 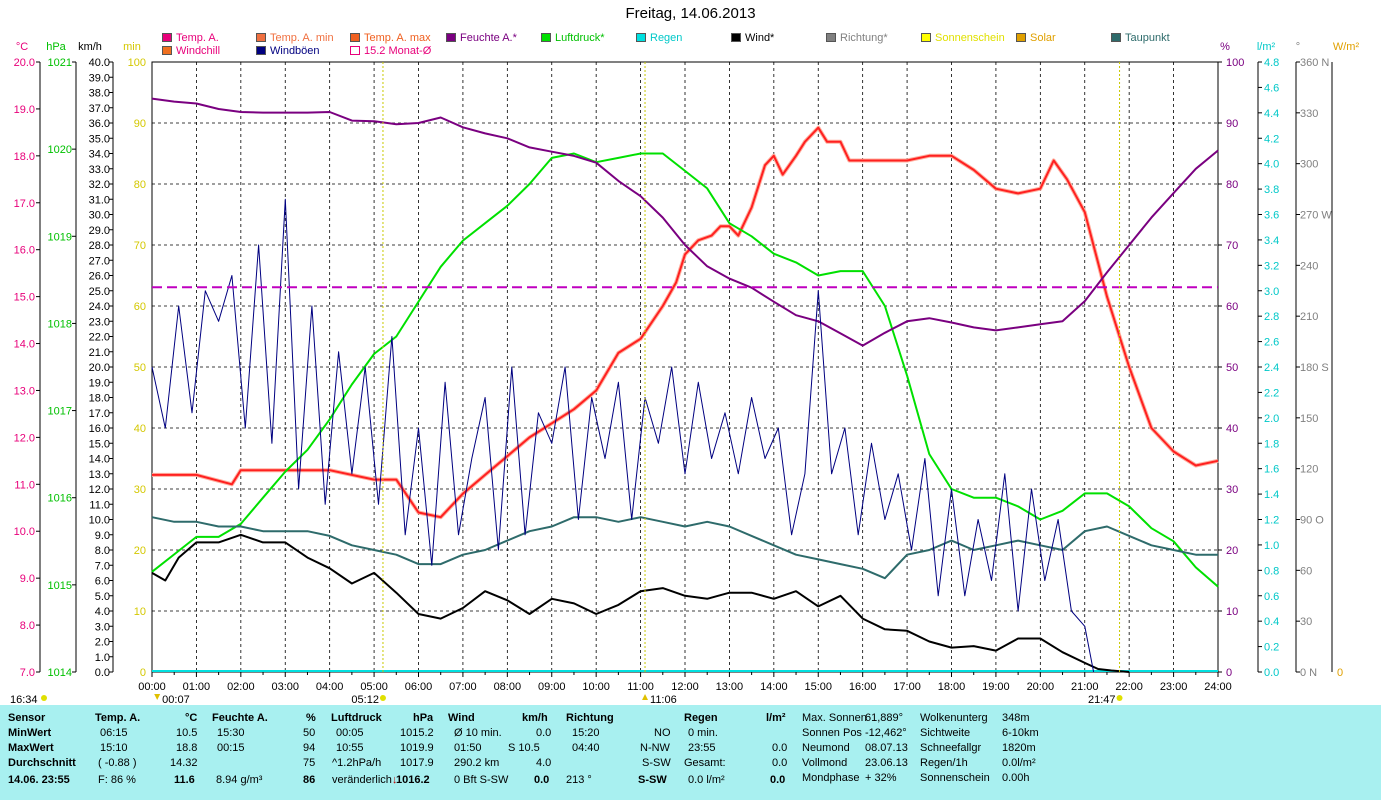 What do you see at coordinates (1041, 687) in the screenshot?
I see `x-tick-label: 20:00` at bounding box center [1041, 687].